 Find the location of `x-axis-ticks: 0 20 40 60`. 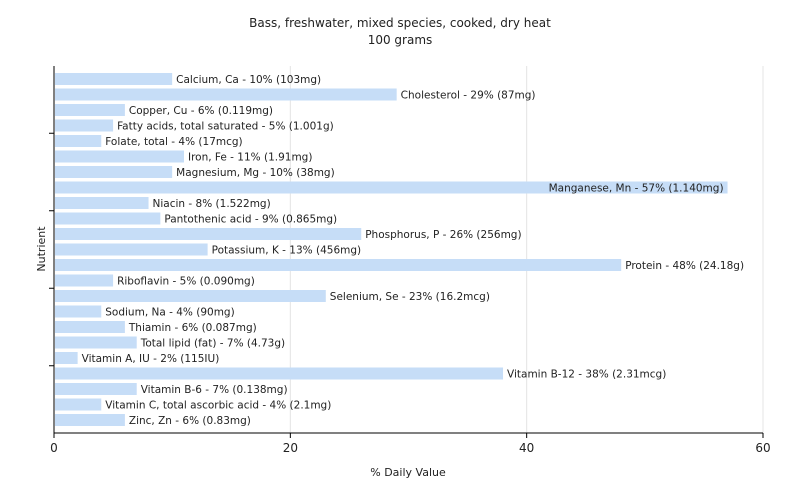

x-axis-ticks: 0 20 40 60 is located at coordinates (410, 444).